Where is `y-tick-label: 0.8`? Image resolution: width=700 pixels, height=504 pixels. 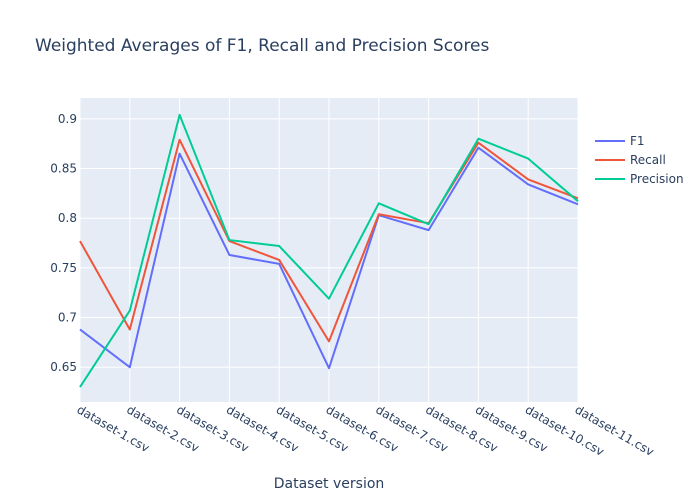 y-tick-label: 0.8 is located at coordinates (67, 218).